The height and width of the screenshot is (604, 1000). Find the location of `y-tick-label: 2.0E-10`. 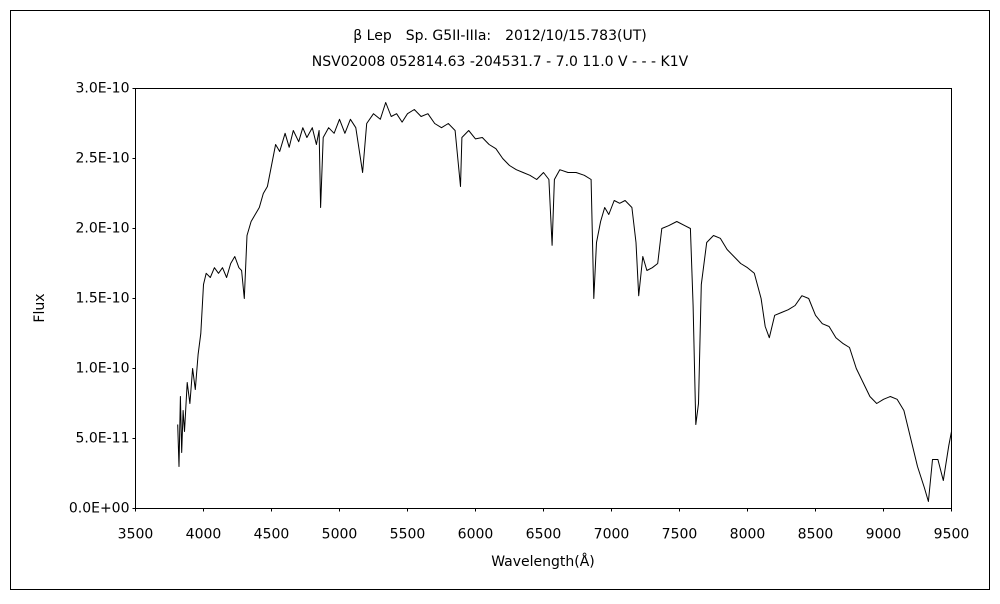

y-tick-label: 2.0E-10 is located at coordinates (103, 229).